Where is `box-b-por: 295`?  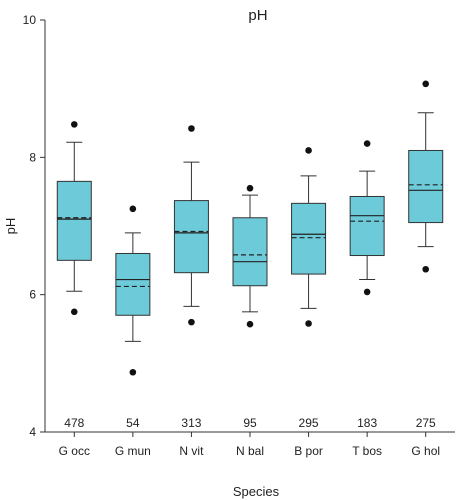
box-b-por: 295 is located at coordinates (309, 288).